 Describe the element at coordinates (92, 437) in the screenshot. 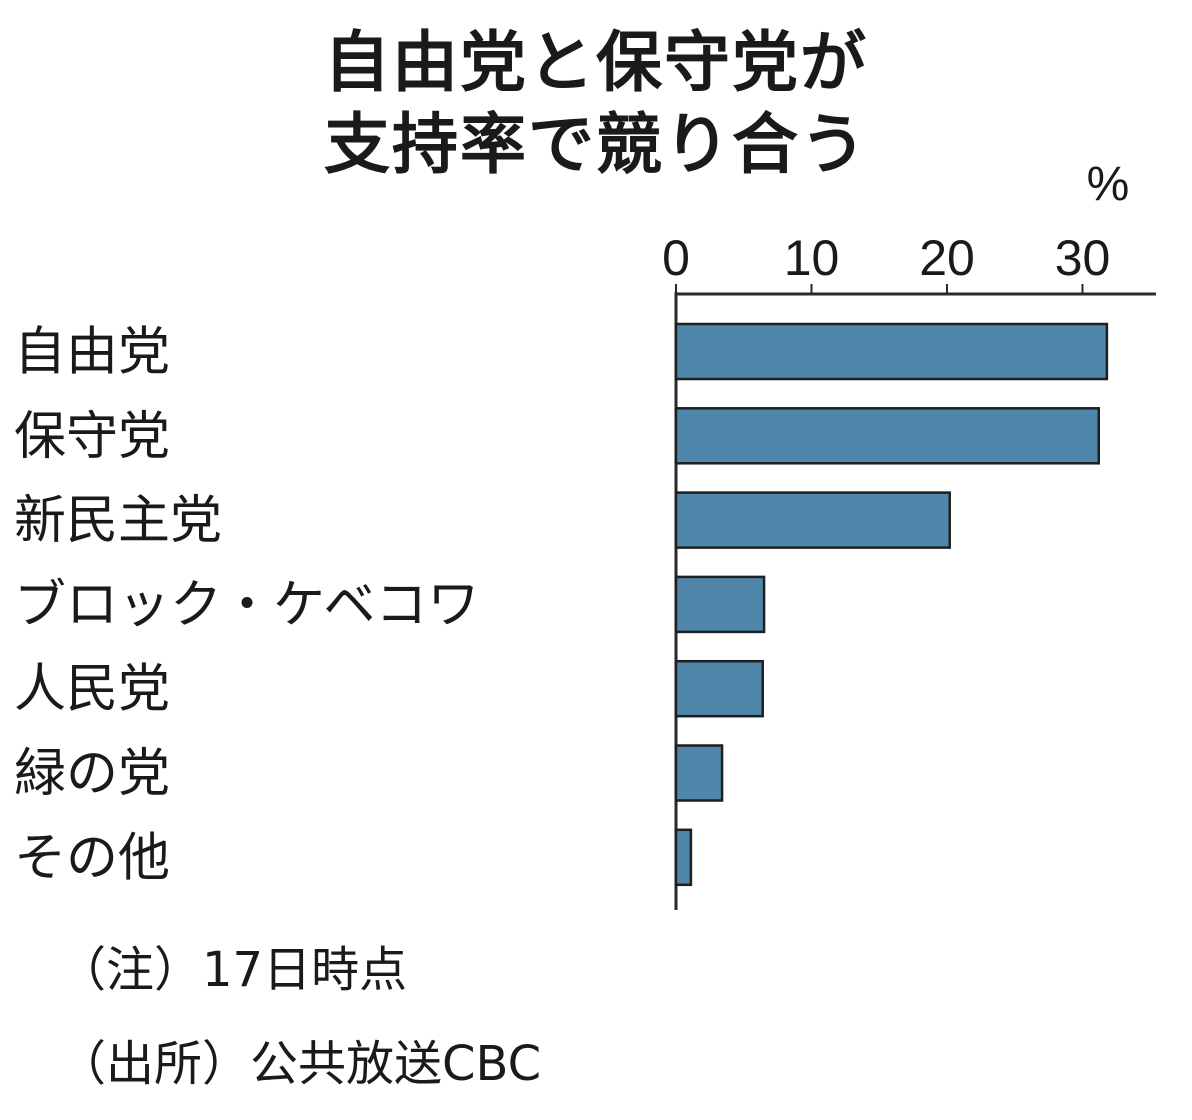

I see `category-label: 保守党` at that location.